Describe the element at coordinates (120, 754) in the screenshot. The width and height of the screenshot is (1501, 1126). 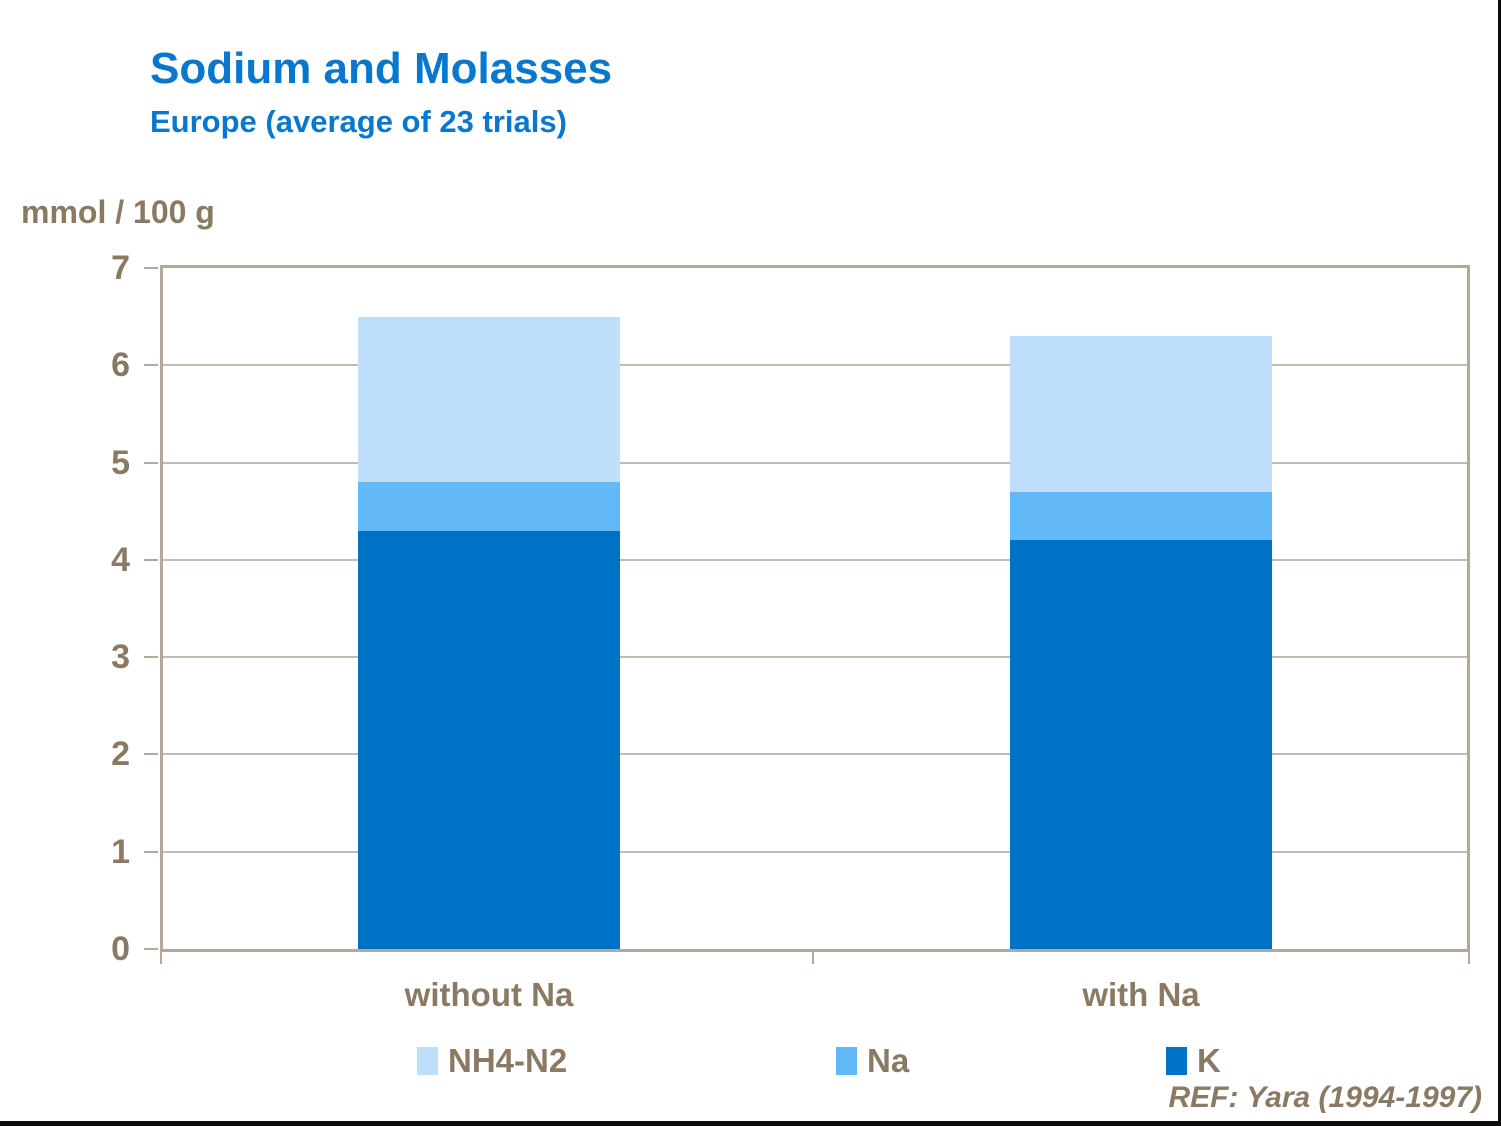
I see `y-tick-label-2: 2` at that location.